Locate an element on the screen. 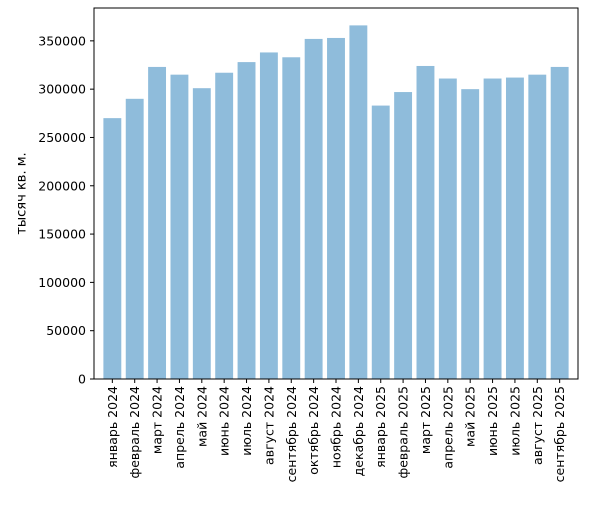 Image resolution: width=598 pixels, height=511 pixels. x-tick-label-6: июль 2024 is located at coordinates (246, 421).